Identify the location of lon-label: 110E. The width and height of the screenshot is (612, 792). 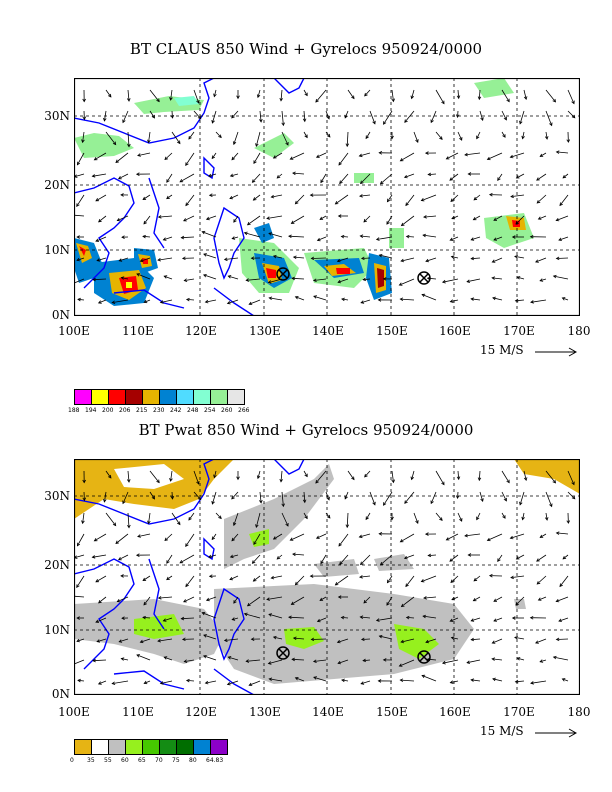
(138, 712).